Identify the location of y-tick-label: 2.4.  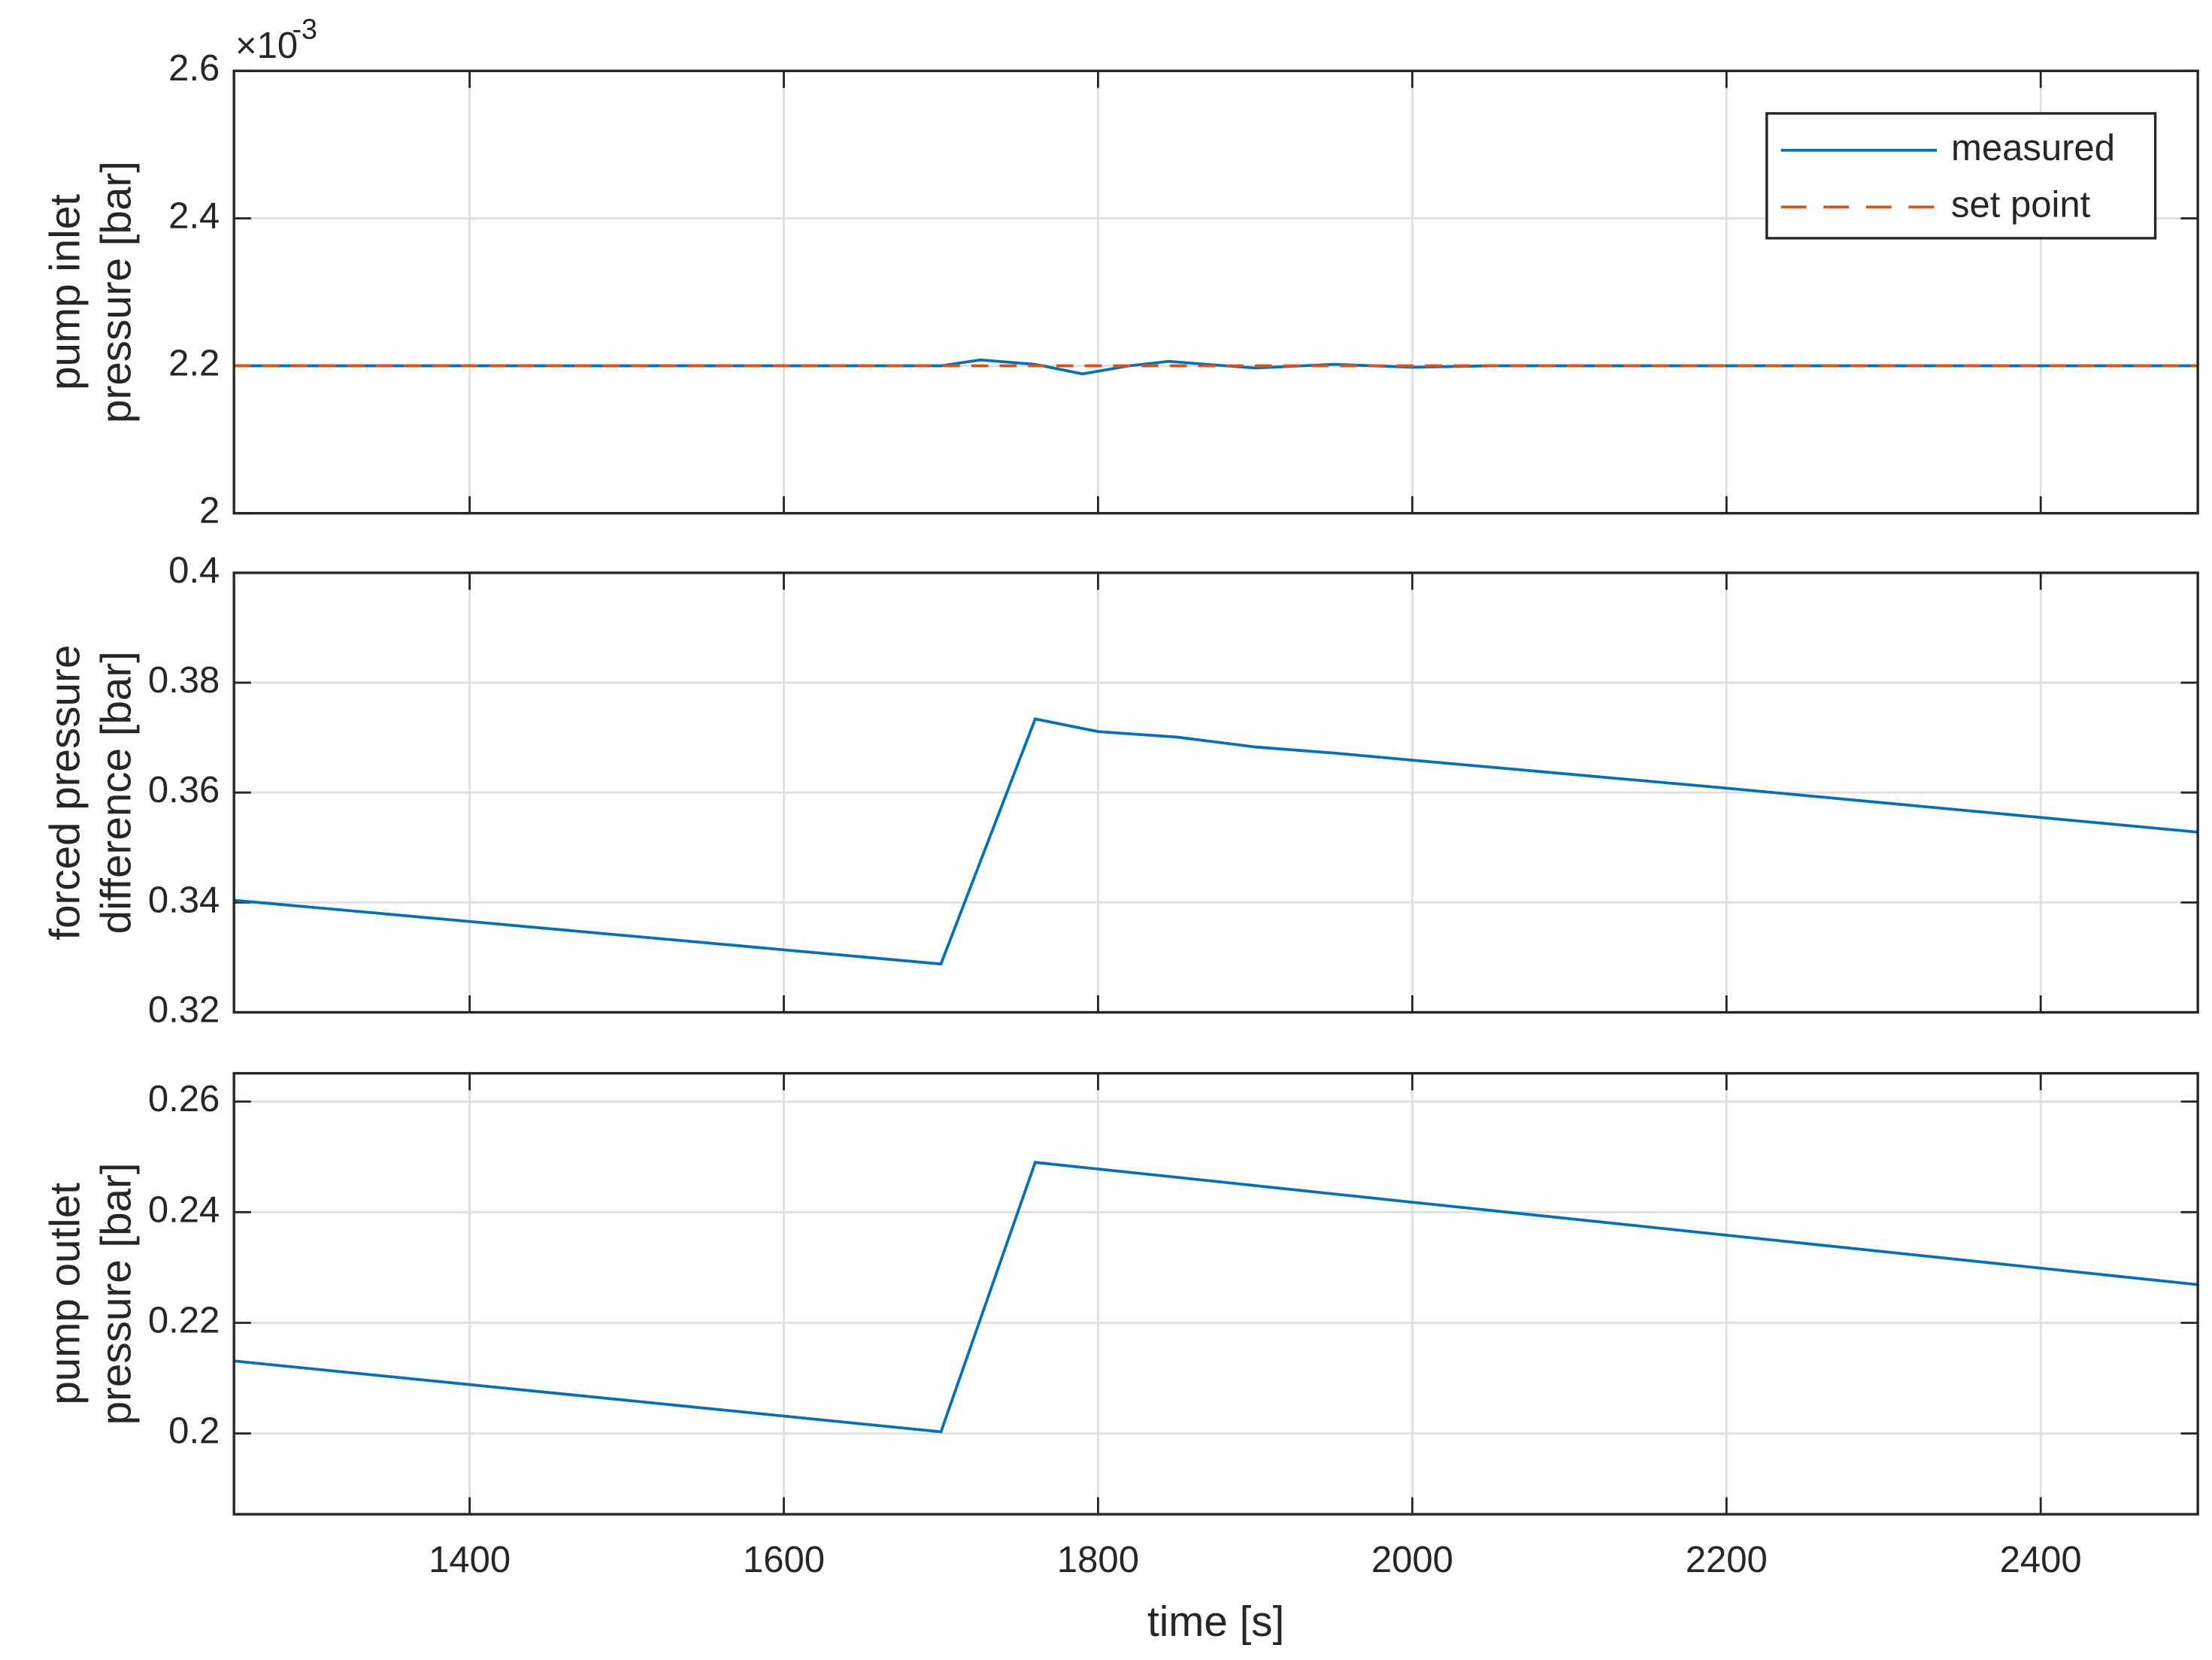
(194, 215).